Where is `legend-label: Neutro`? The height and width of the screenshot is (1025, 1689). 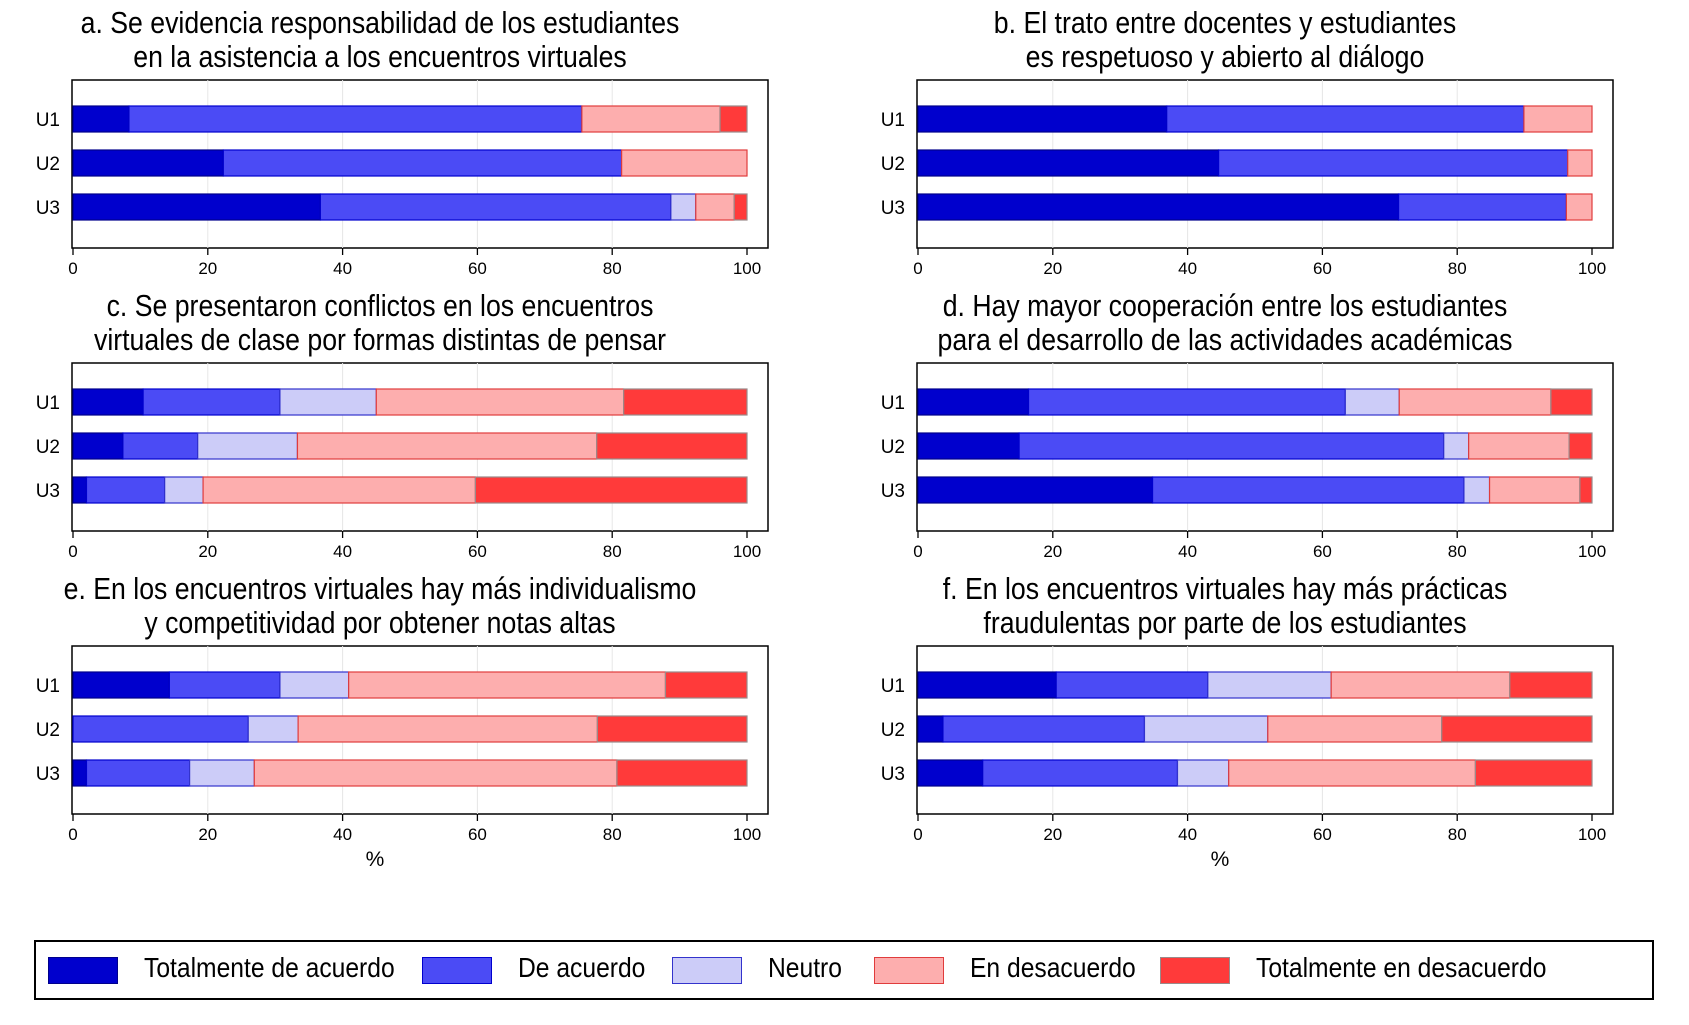 legend-label: Neutro is located at coordinates (805, 967).